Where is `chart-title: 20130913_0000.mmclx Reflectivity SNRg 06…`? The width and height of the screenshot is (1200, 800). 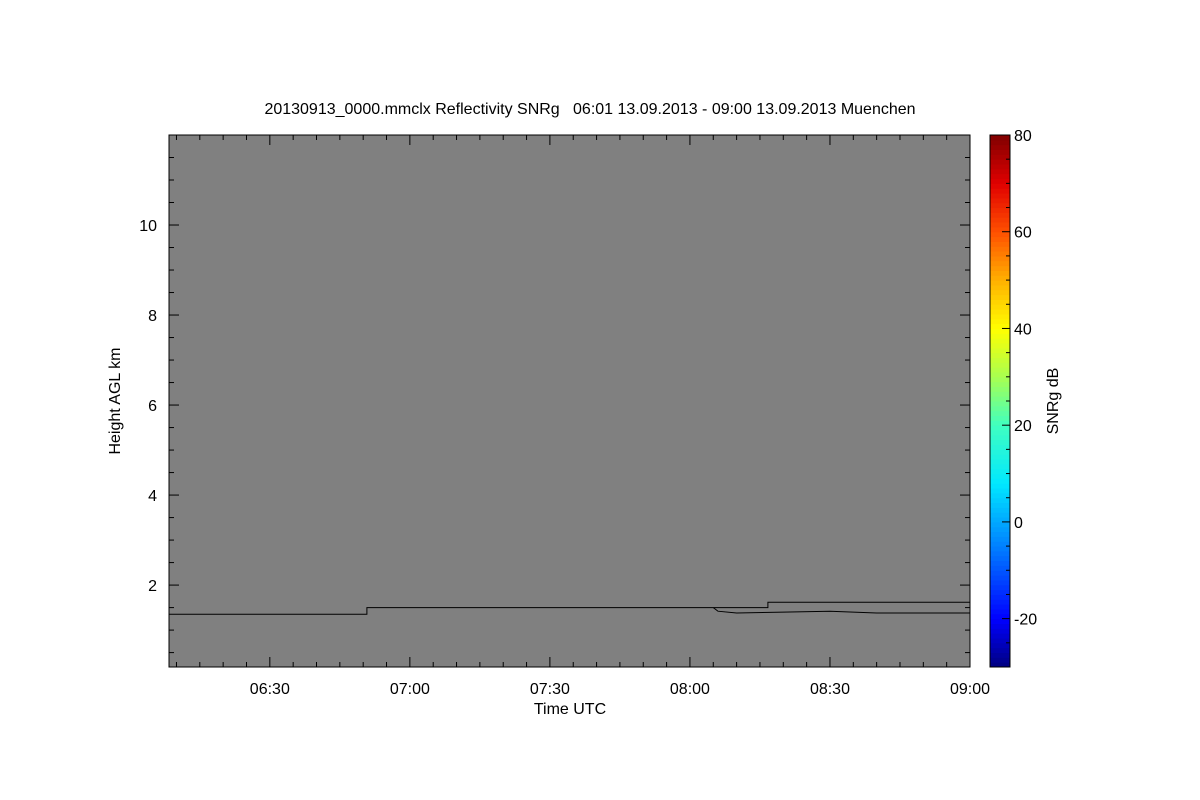
chart-title: 20130913_0000.mmclx Reflectivity SNRg 06… is located at coordinates (589, 109).